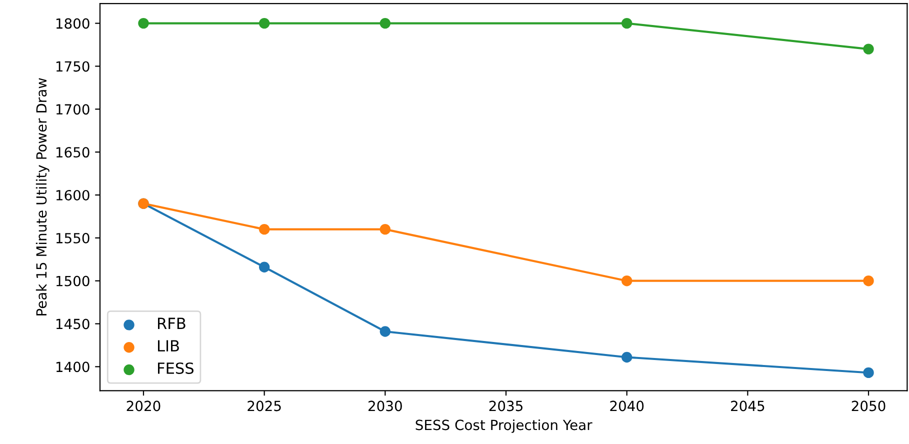 The image size is (909, 444). I want to click on y-tick-label: 1750, so click(73, 66).